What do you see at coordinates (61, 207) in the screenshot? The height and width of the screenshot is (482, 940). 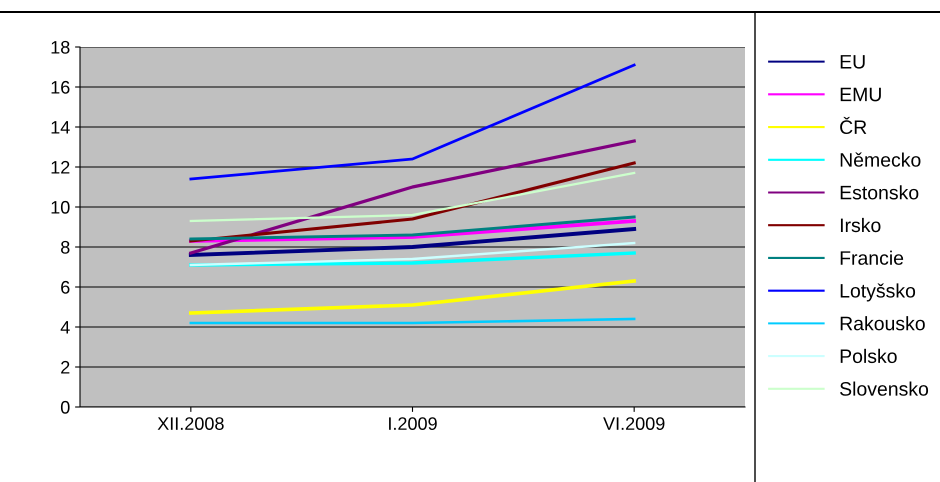 I see `y-tick-label: 10` at bounding box center [61, 207].